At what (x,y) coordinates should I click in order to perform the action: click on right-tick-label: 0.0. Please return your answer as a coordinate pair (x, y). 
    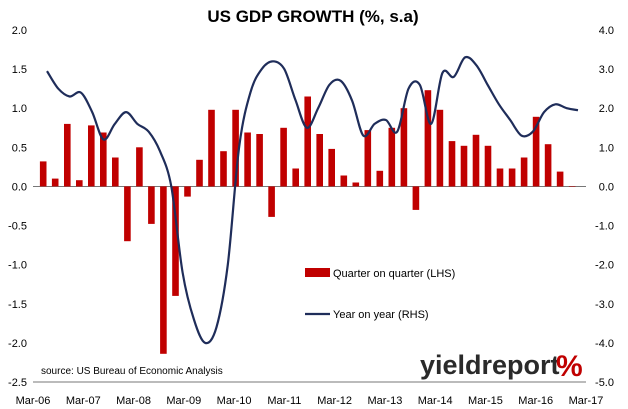
    Looking at the image, I should click on (606, 187).